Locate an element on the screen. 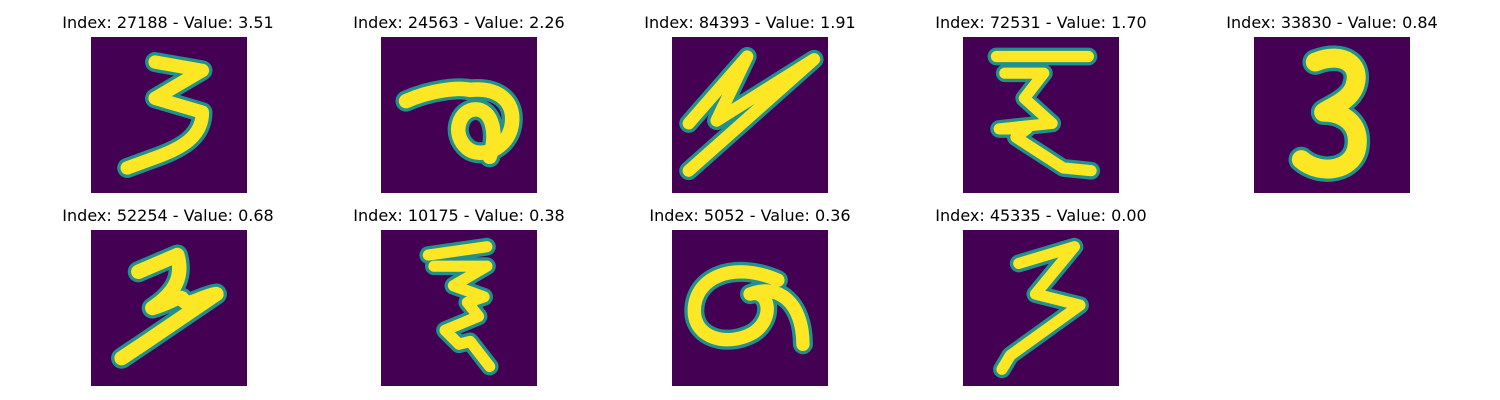 The height and width of the screenshot is (400, 1500). panel-title-5: Index: 33830 - Value: 0.84 is located at coordinates (1332, 22).